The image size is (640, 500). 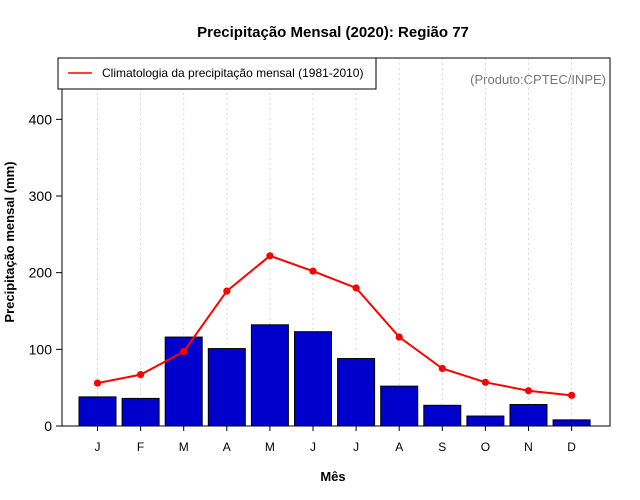 I want to click on x-tick-label-4: M, so click(x=270, y=447).